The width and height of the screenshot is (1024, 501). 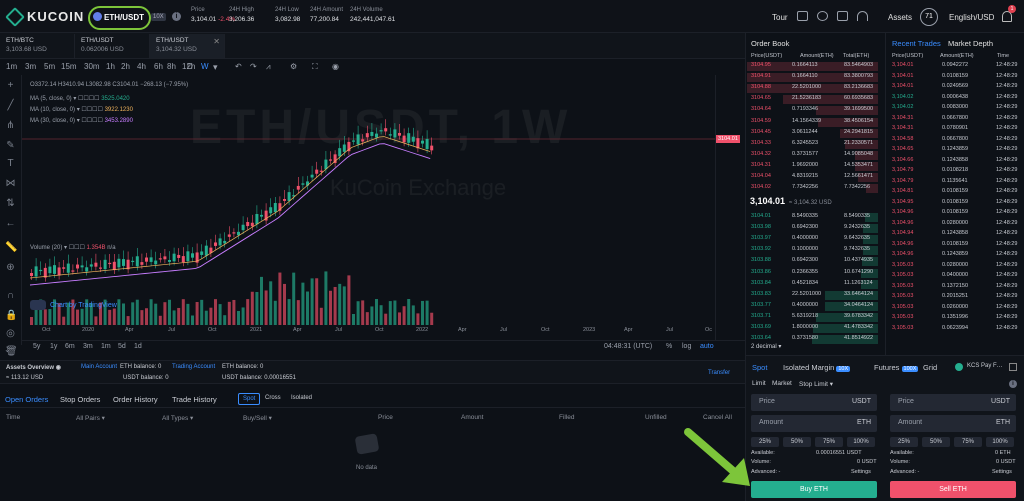 I want to click on buy-price-input: Price USDT, so click(x=814, y=402).